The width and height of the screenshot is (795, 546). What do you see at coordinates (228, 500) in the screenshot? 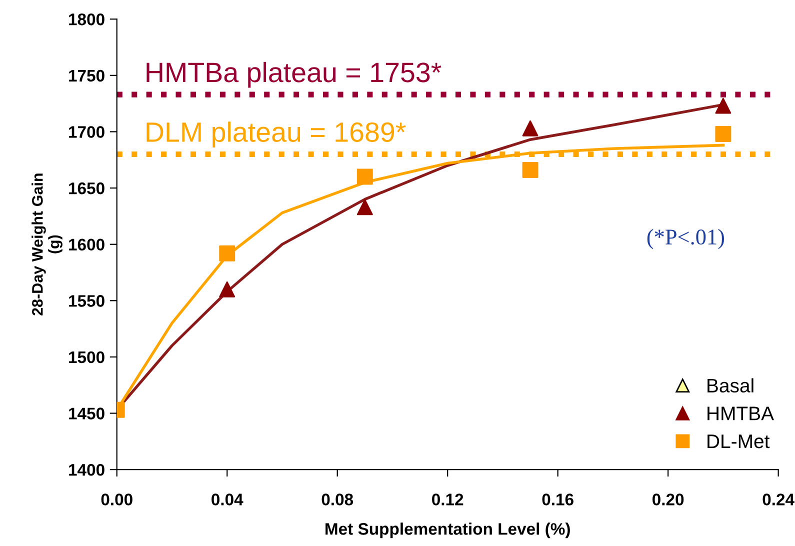
I see `x-tick-label: 0.04` at bounding box center [228, 500].